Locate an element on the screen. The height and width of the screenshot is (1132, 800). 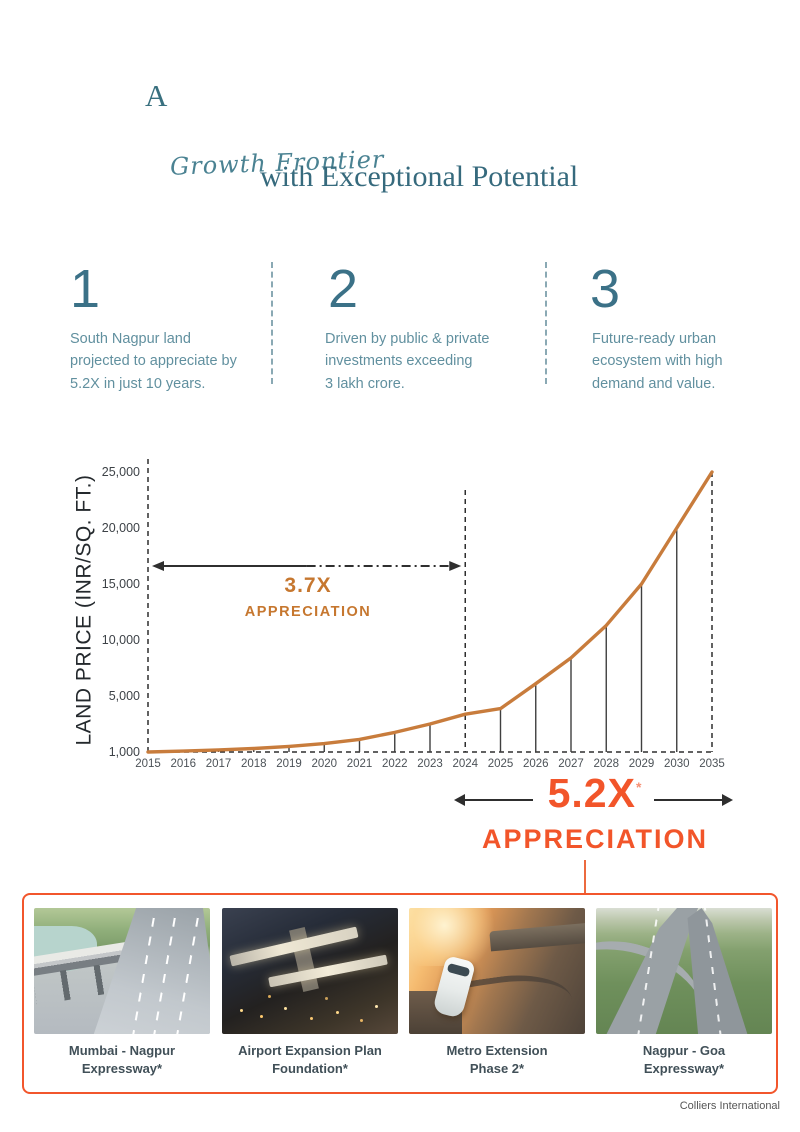
svg-text: 2026 is located at coordinates (536, 764).